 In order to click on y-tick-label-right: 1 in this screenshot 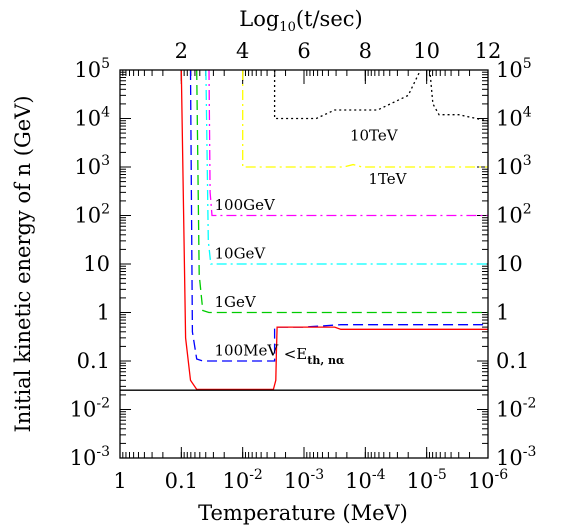, I will do `click(502, 313)`.